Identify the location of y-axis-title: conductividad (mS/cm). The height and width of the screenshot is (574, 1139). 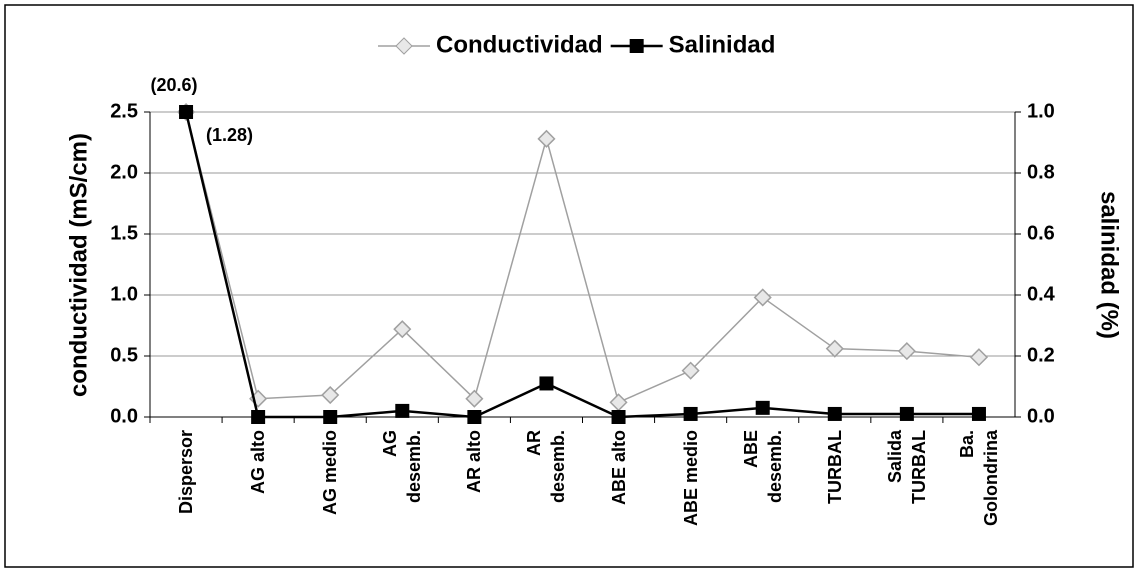
(78, 265).